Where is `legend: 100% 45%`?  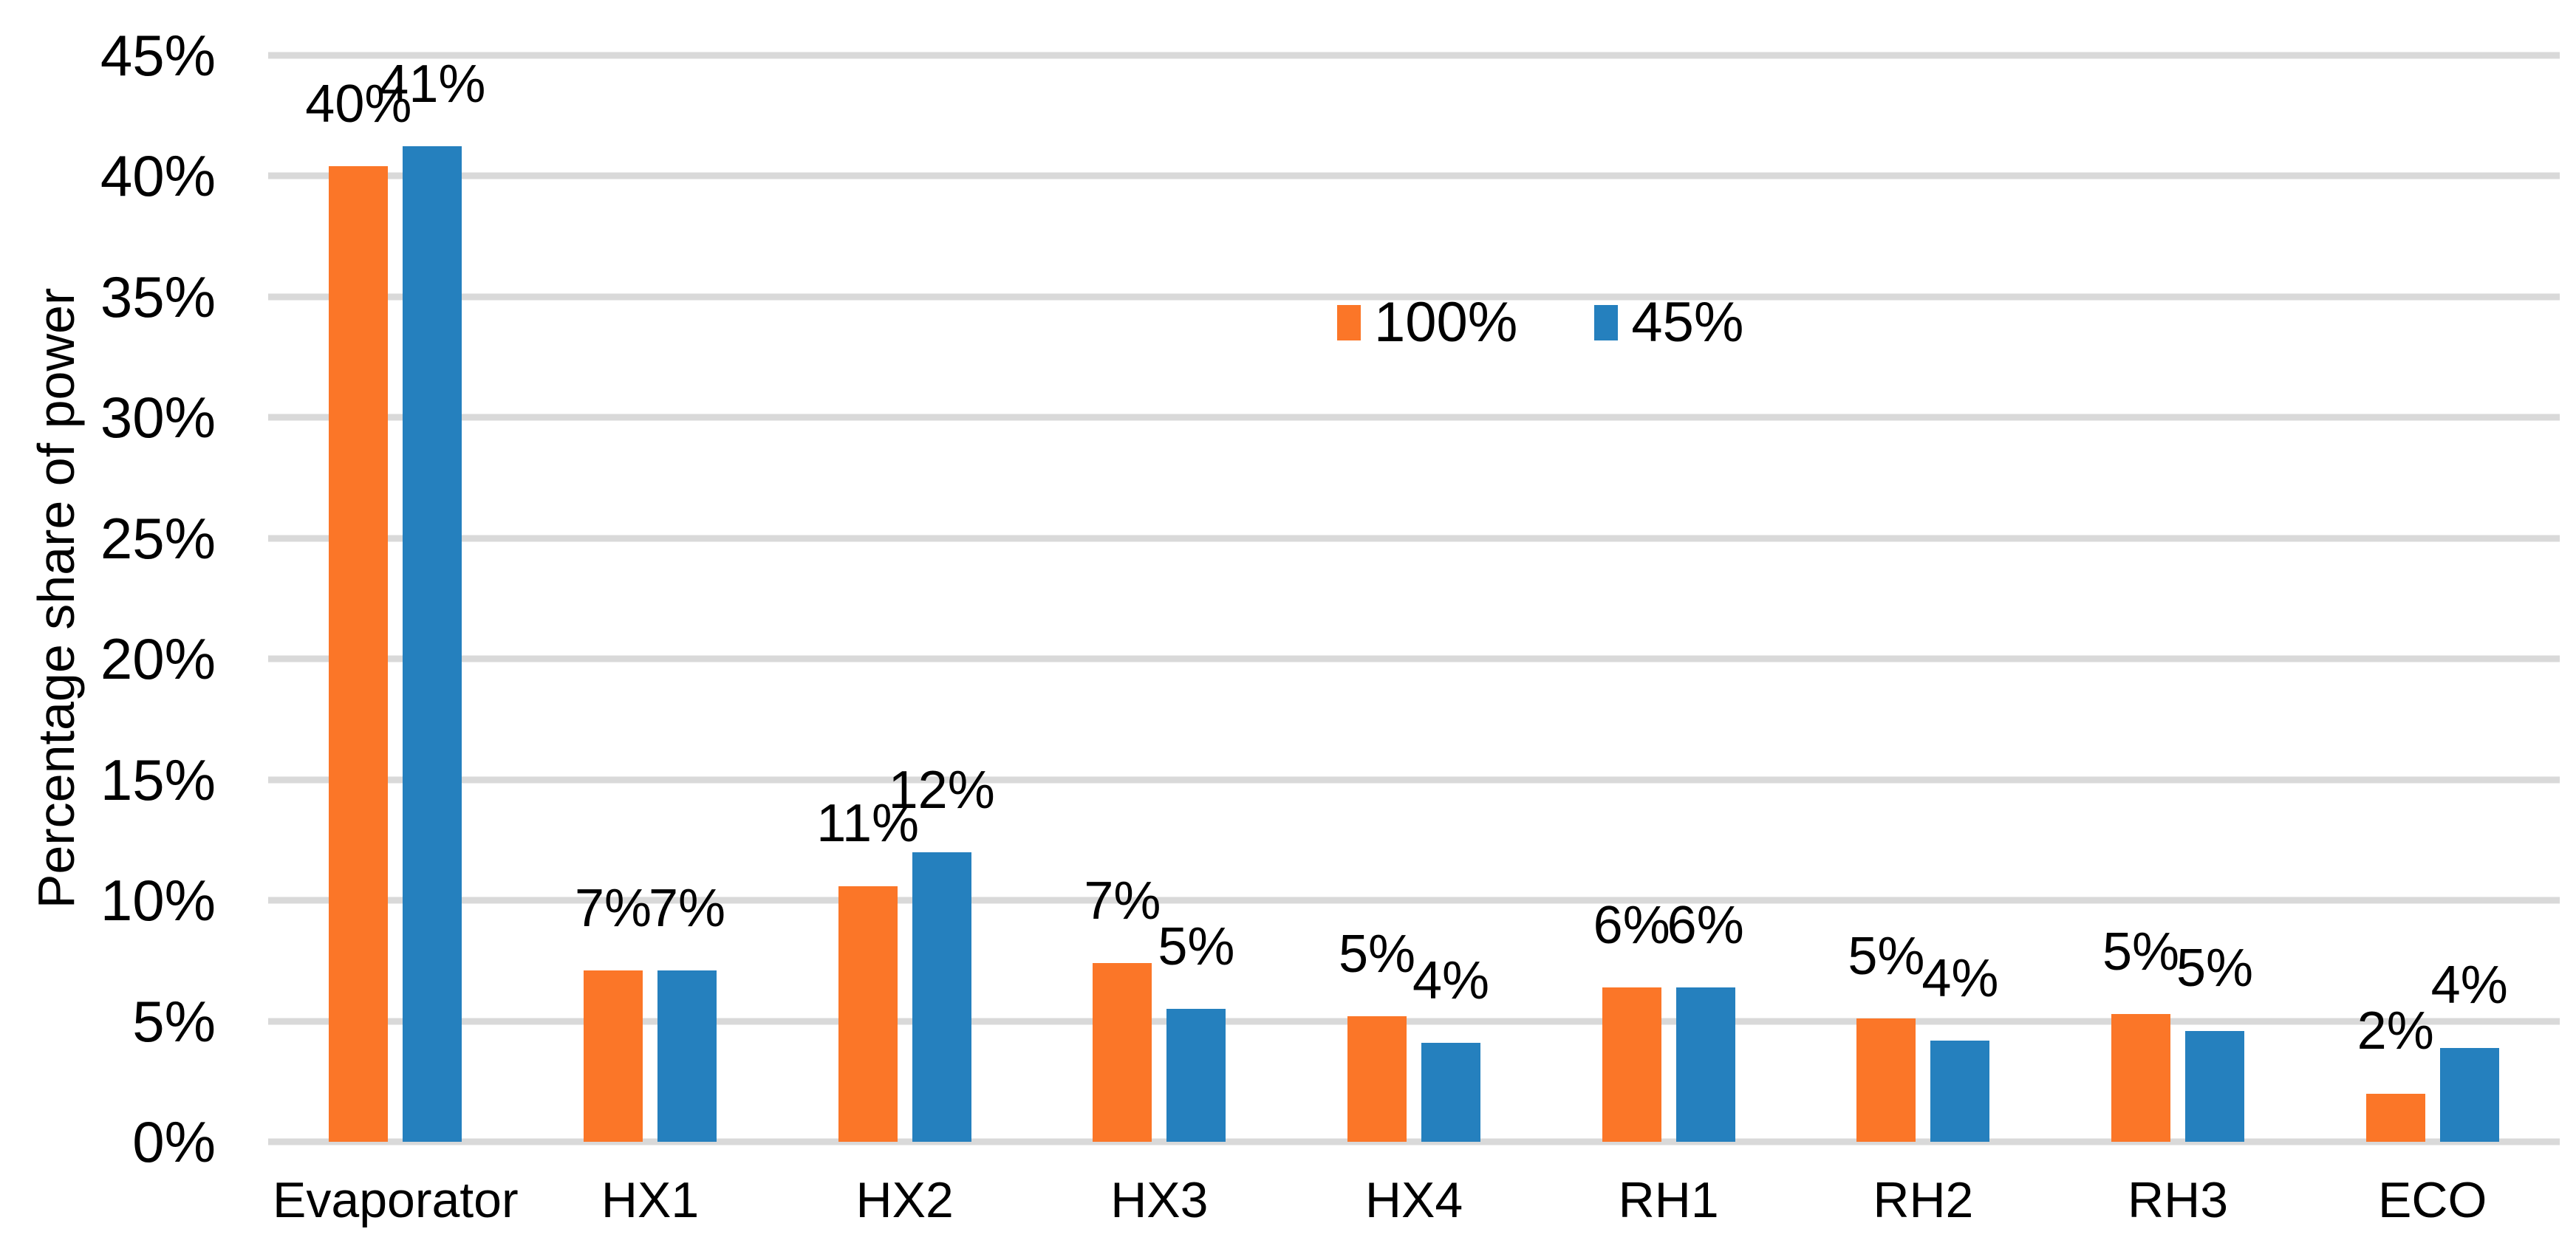 legend: 100% 45% is located at coordinates (1540, 322).